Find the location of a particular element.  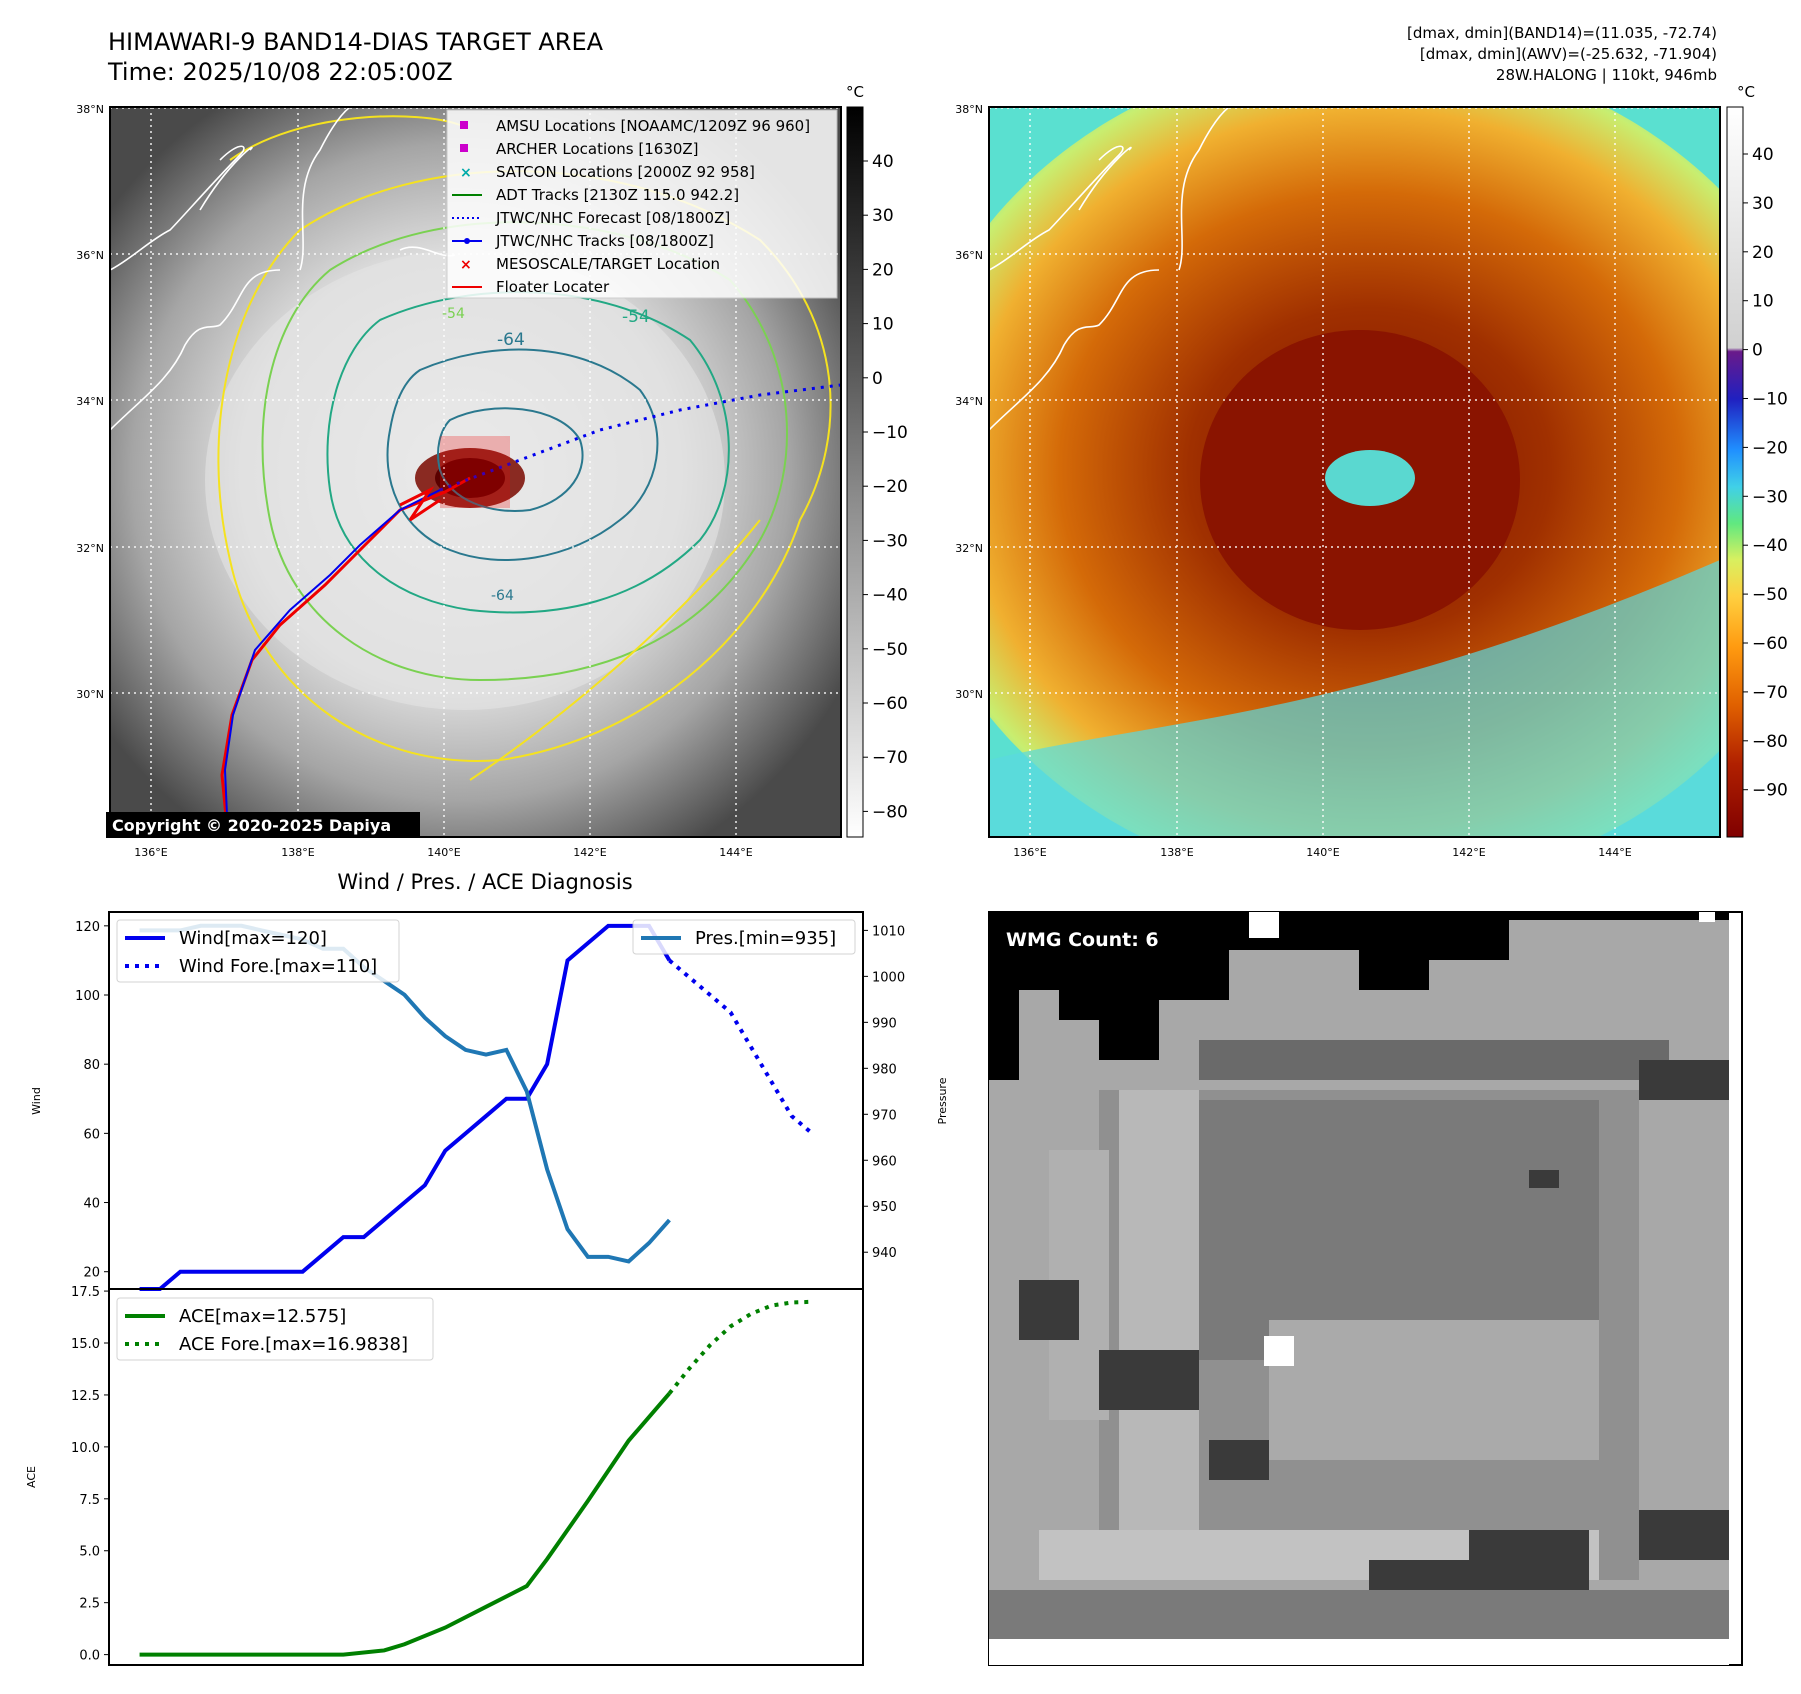

y-tick-label: 20 is located at coordinates (91, 1273).